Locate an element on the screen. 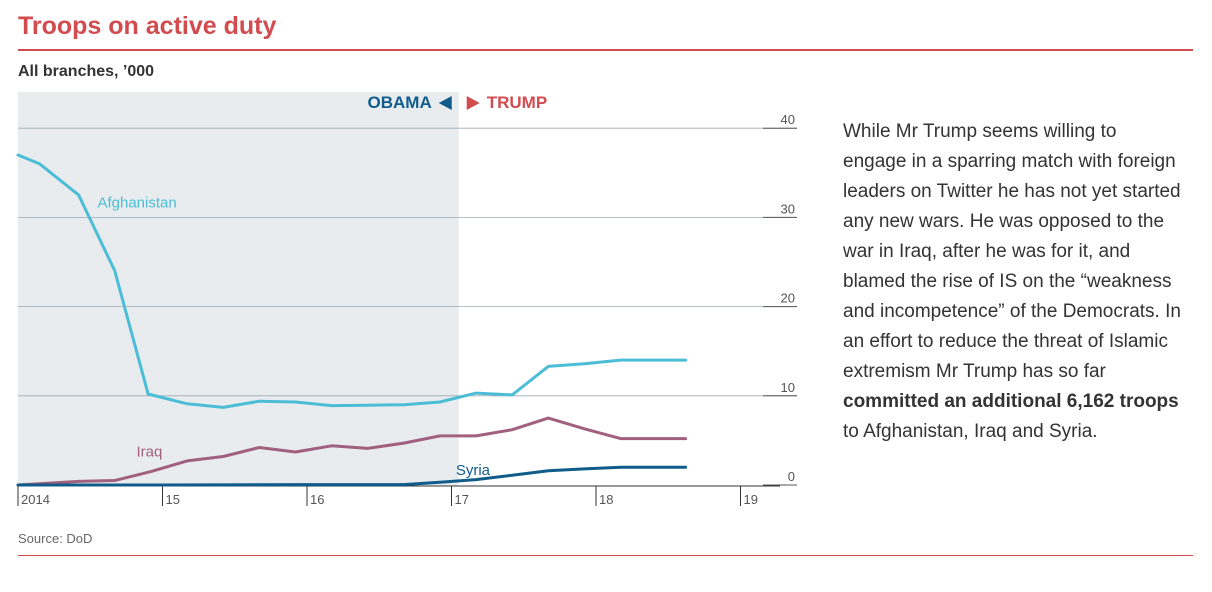 The width and height of the screenshot is (1212, 592). source-note: Source: DoD is located at coordinates (55, 538).